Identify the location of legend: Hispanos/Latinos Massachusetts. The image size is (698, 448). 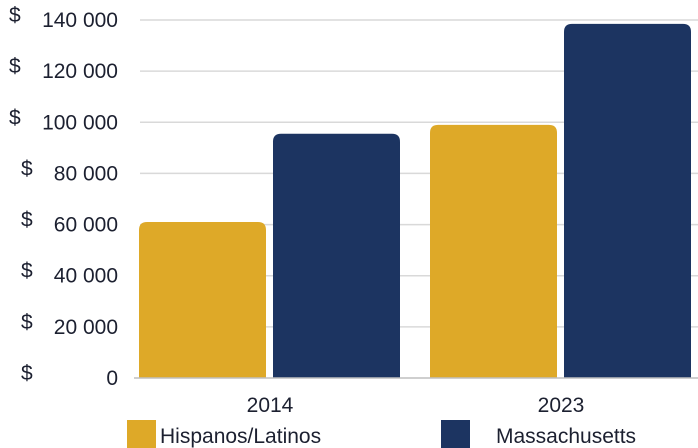
(381, 434).